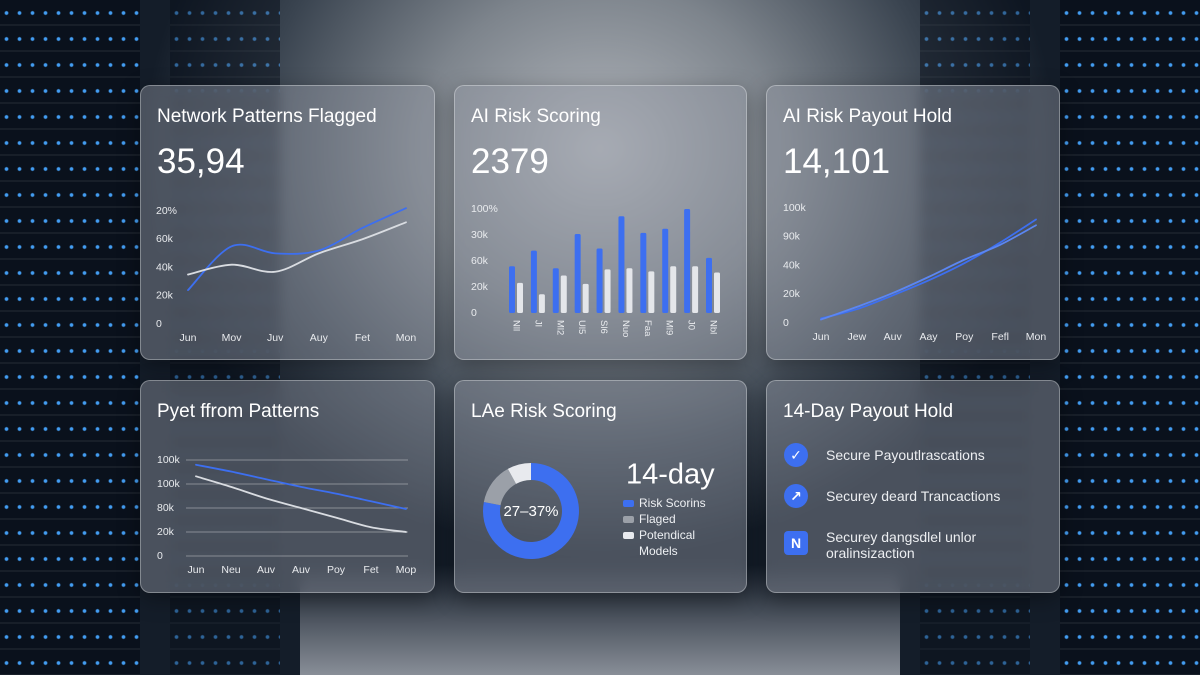 Image resolution: width=1200 pixels, height=675 pixels. What do you see at coordinates (1000, 337) in the screenshot?
I see `x-tick-label: Fefl` at bounding box center [1000, 337].